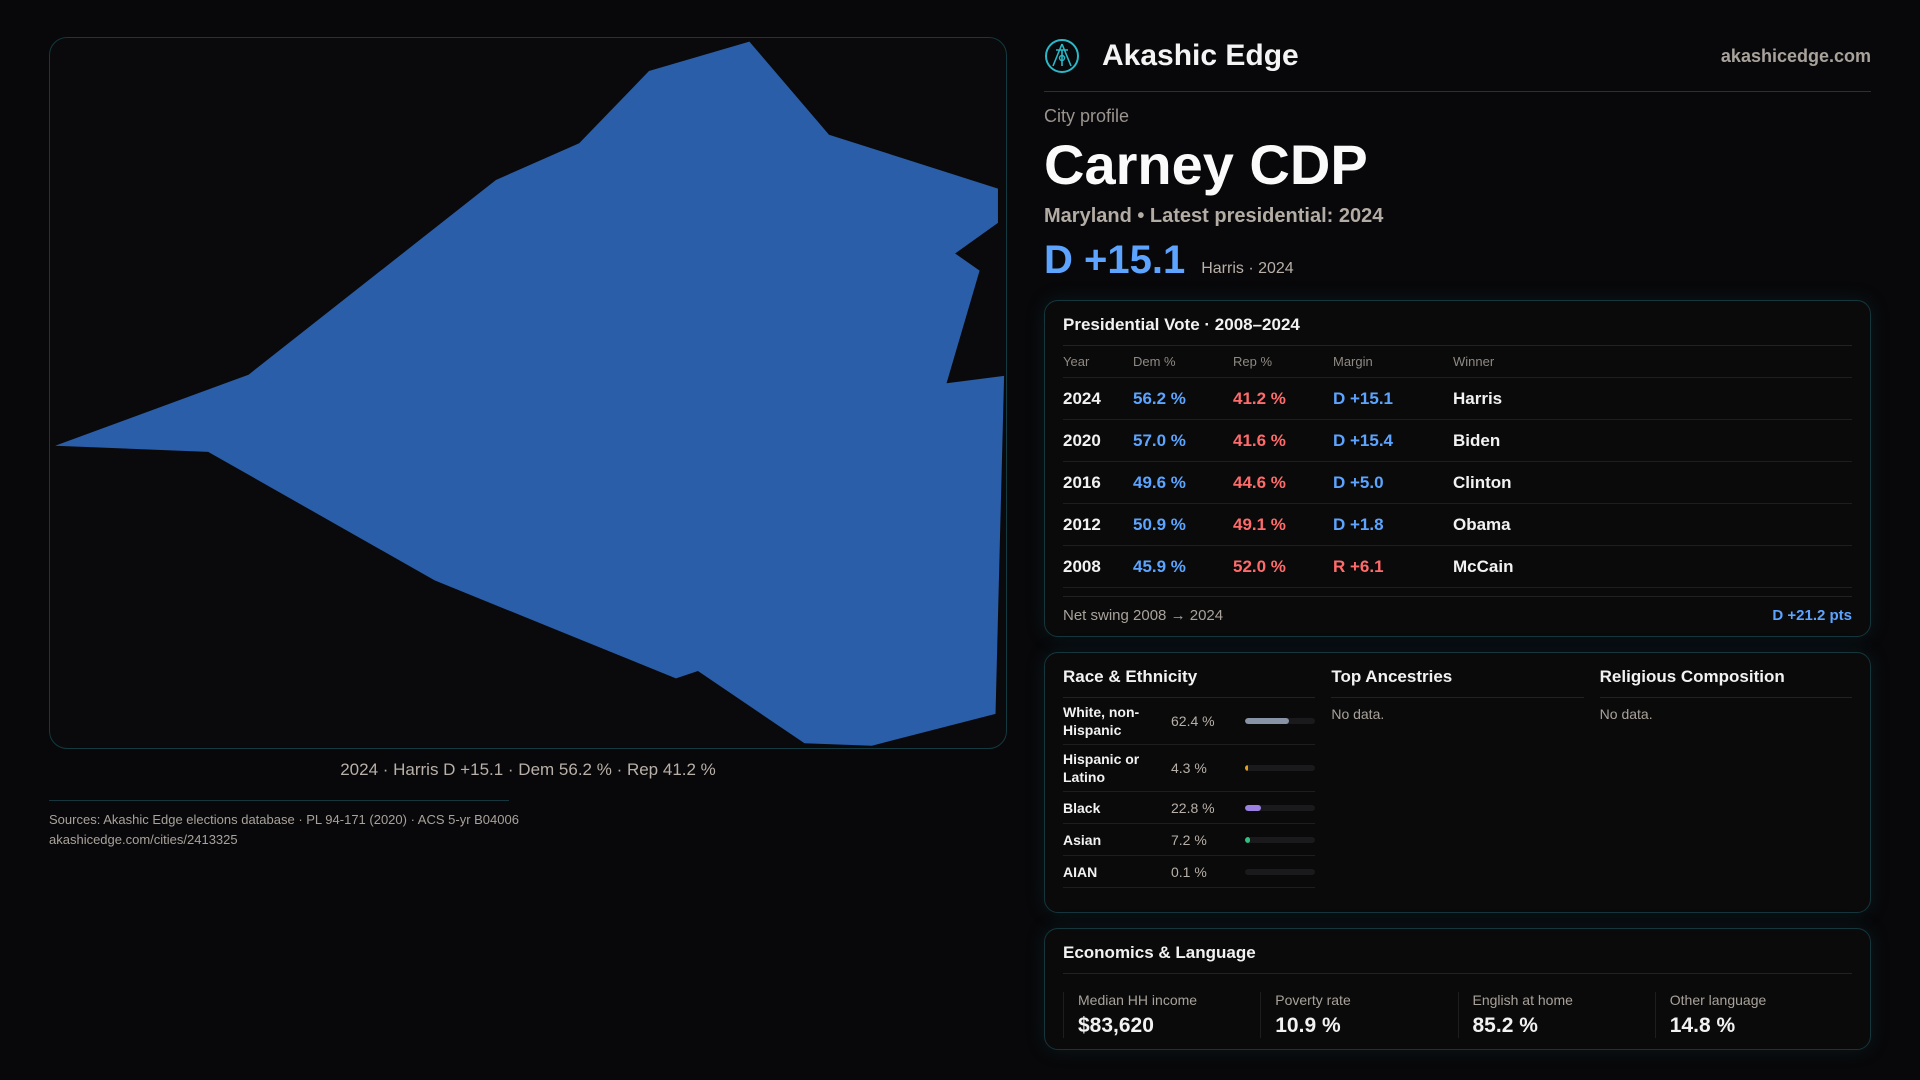  I want to click on ancestries-title: Top Ancestries, so click(1457, 682).